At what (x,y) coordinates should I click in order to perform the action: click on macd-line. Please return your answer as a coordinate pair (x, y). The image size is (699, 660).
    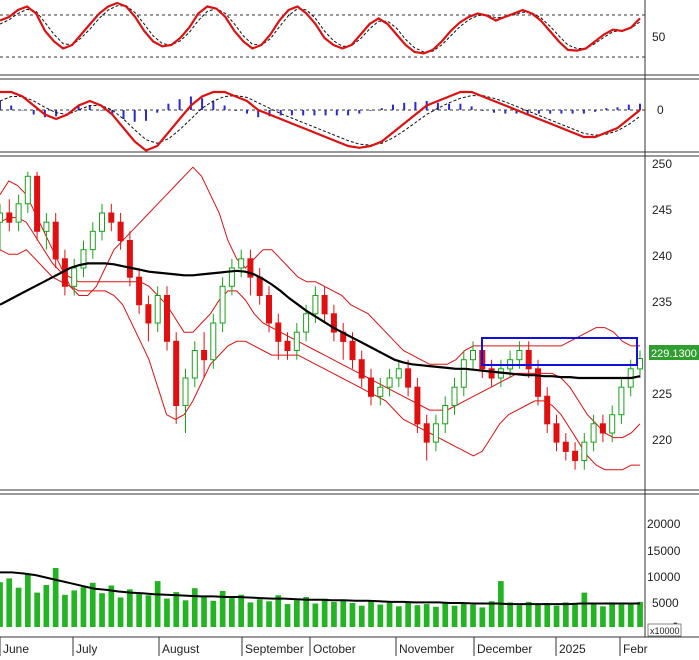
    Looking at the image, I should click on (320, 121).